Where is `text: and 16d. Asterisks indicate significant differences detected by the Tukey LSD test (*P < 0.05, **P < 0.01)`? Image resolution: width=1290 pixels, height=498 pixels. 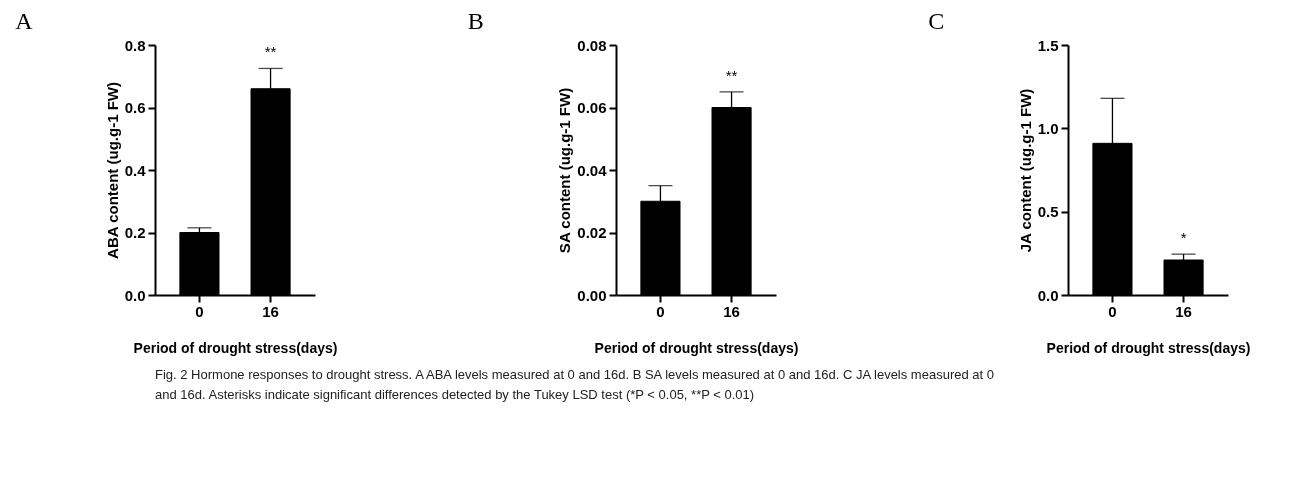 text: and 16d. Asterisks indicate significant differences detected by the Tukey LSD test (*P < 0.05, **P < 0.01) is located at coordinates (455, 394).